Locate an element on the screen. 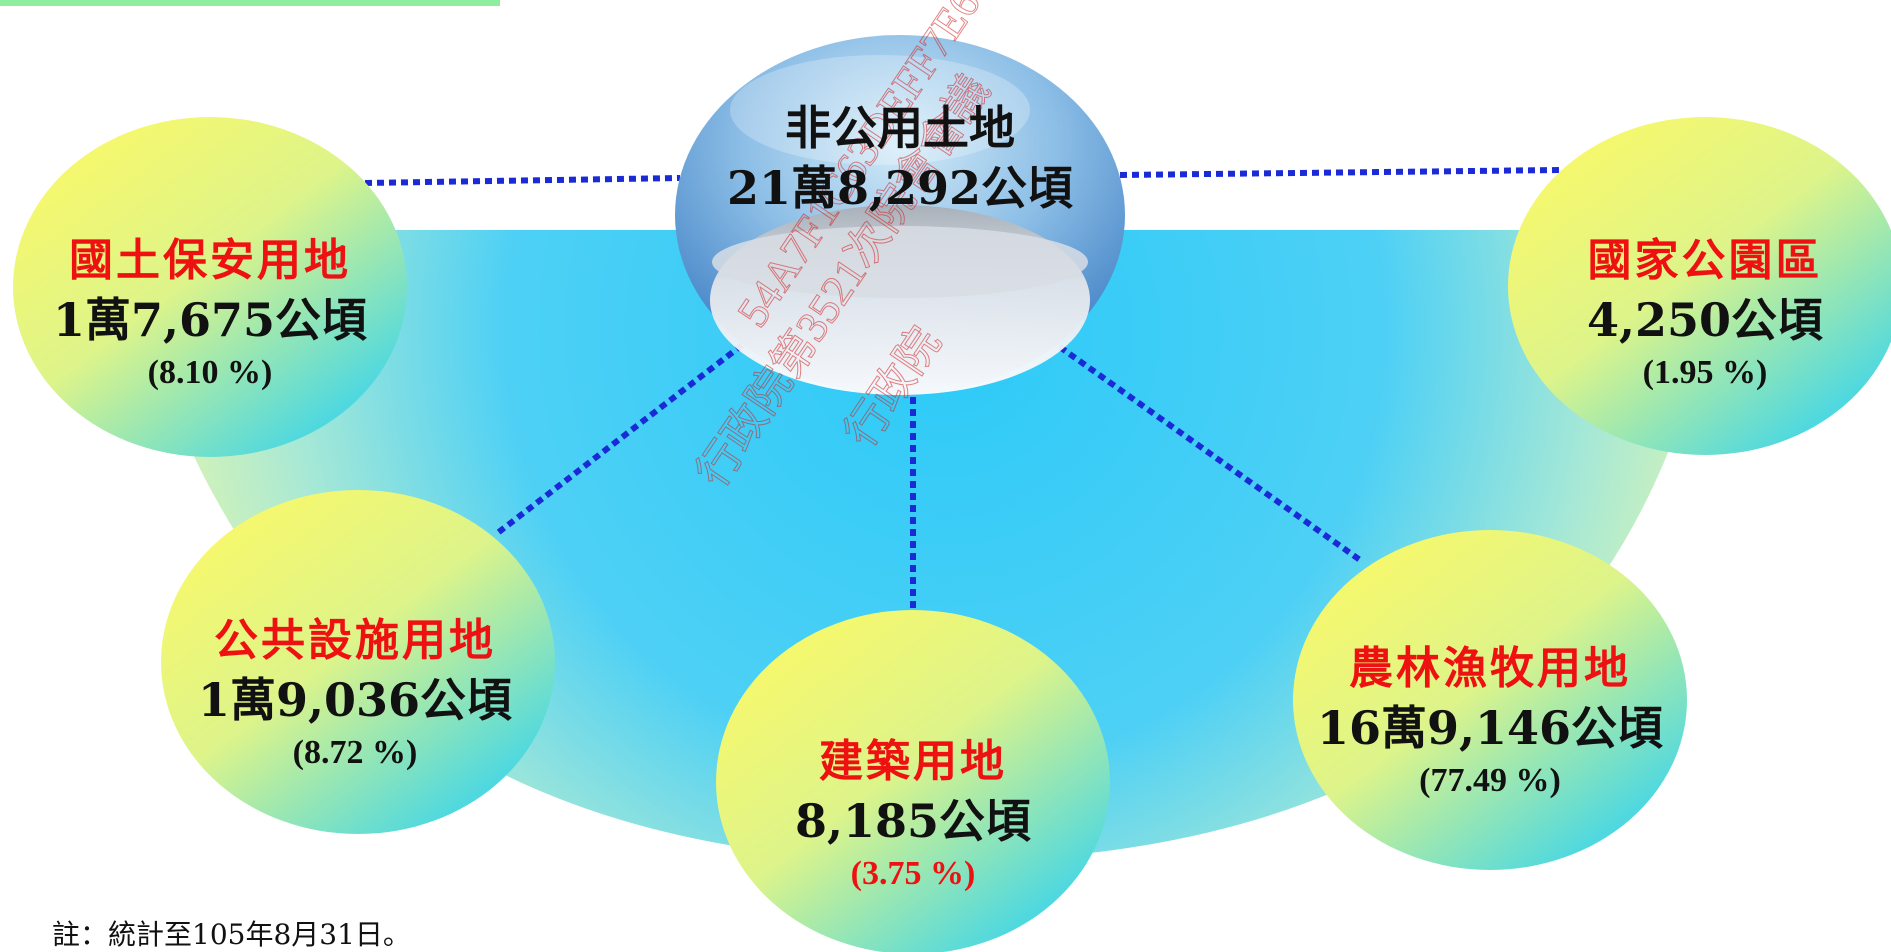  category-percent: (8.10 %) is located at coordinates (210, 372).